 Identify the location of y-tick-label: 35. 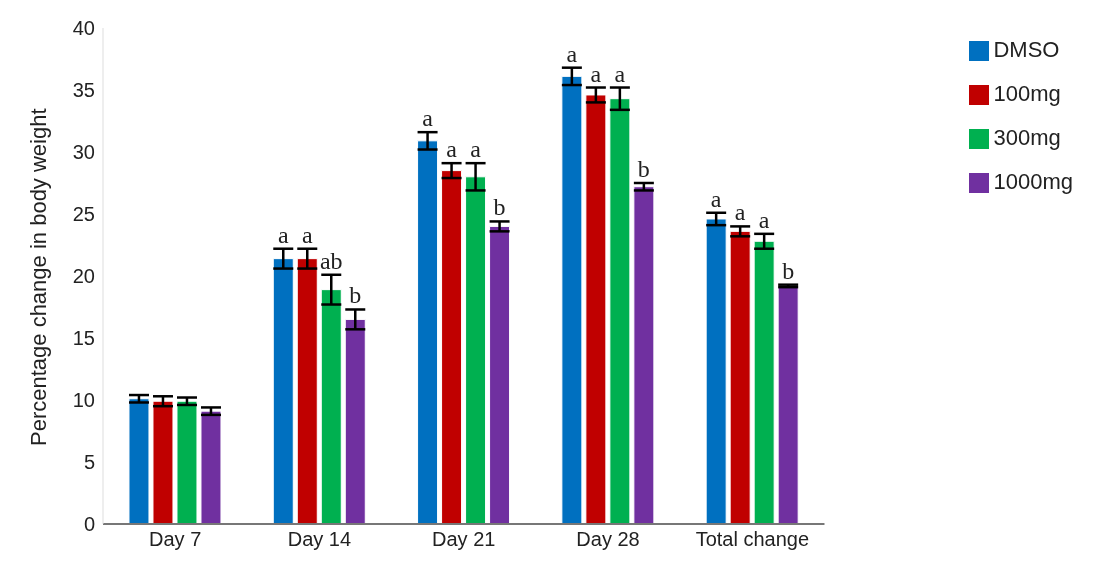
(83, 90).